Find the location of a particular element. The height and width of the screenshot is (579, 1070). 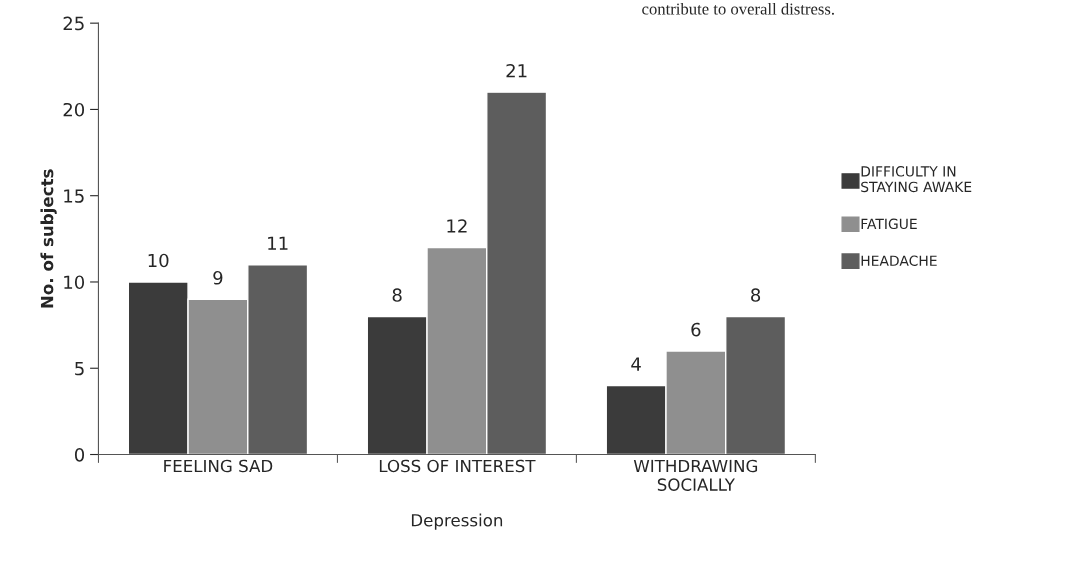

text: contribute to overall distress. is located at coordinates (738, 8).